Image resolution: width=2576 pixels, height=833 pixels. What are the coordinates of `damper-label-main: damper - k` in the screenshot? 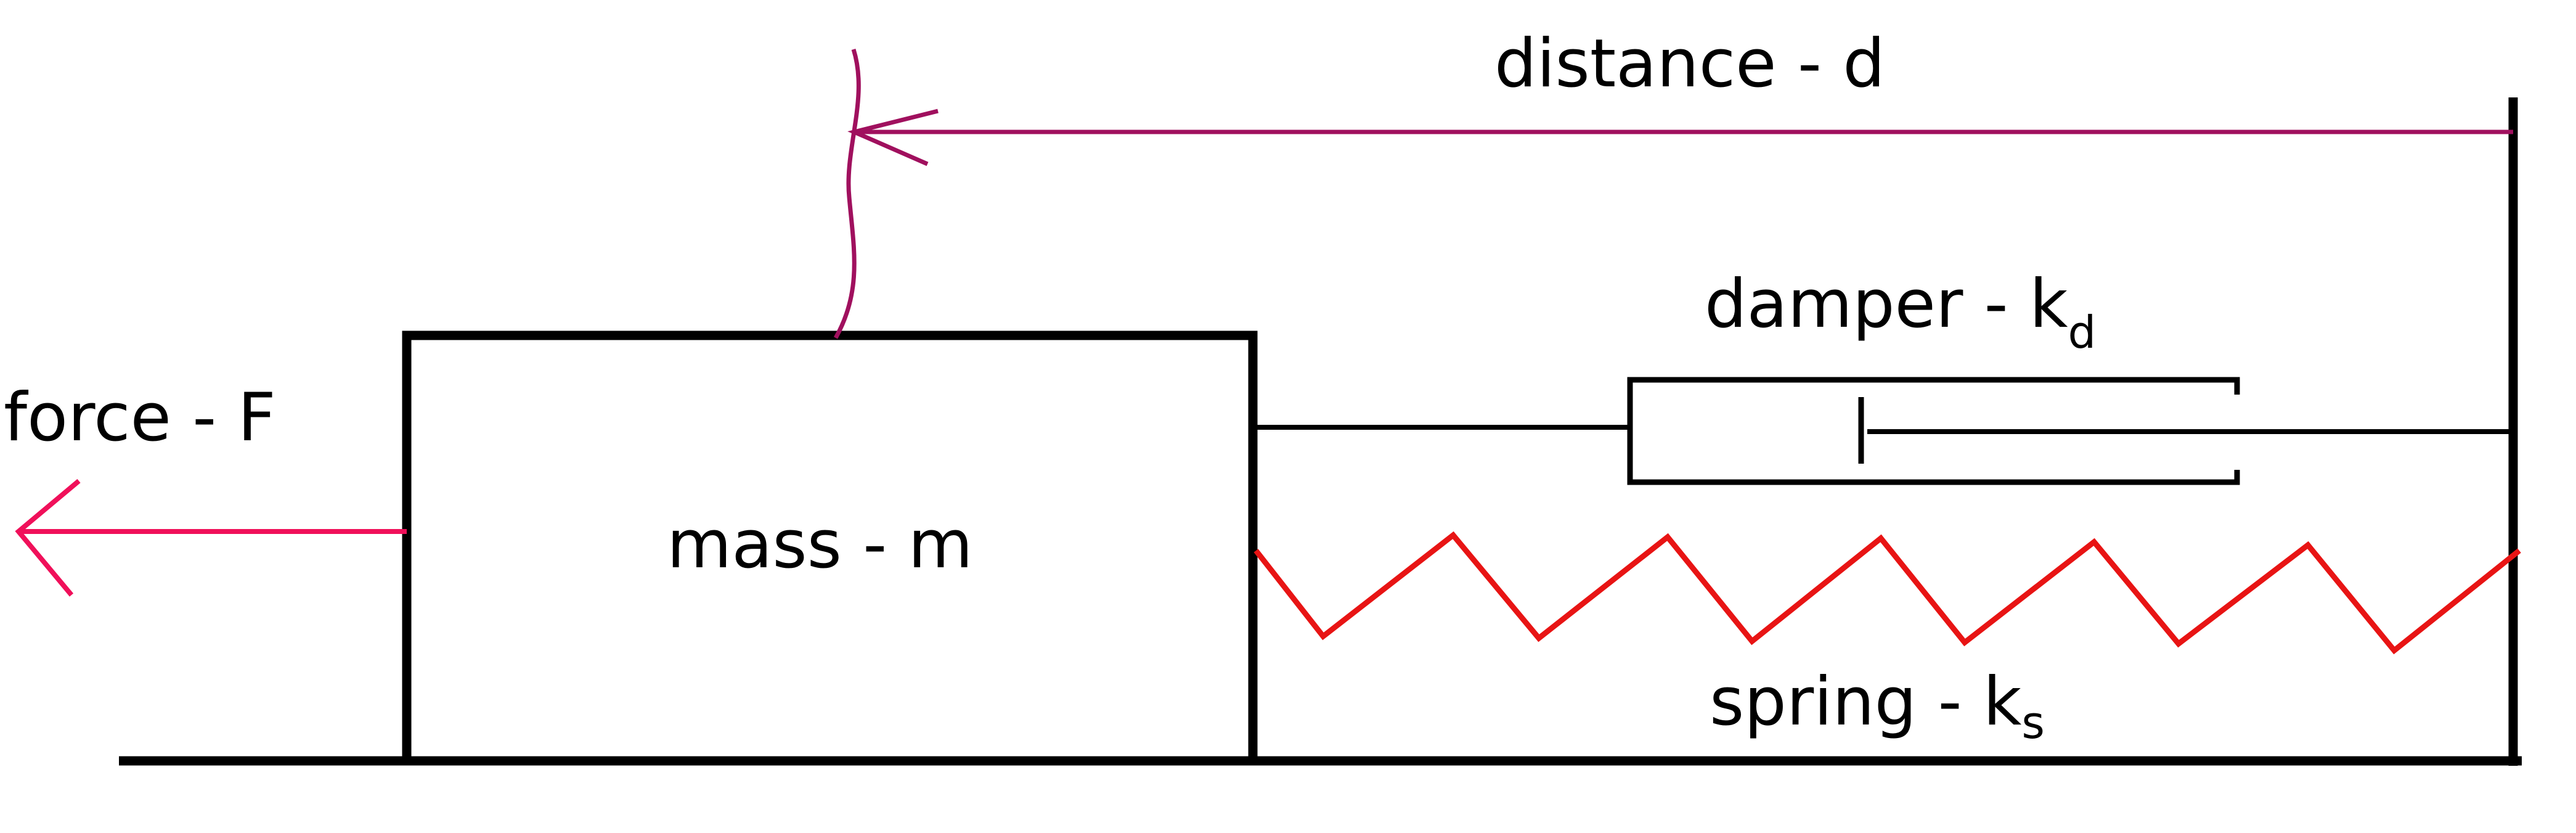 It's located at (1886, 304).